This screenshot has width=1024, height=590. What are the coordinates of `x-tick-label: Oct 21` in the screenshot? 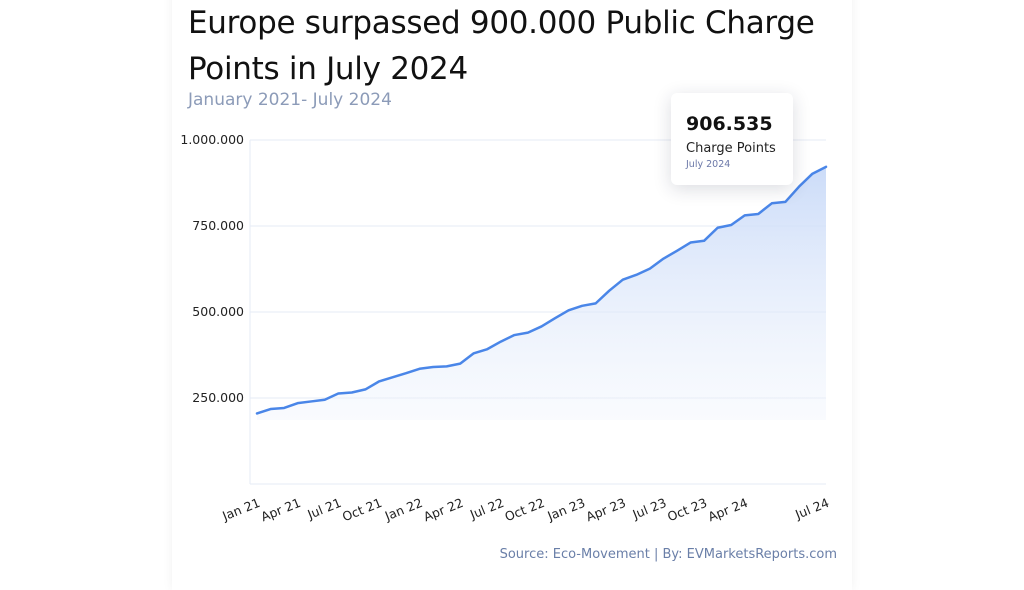 It's located at (362, 509).